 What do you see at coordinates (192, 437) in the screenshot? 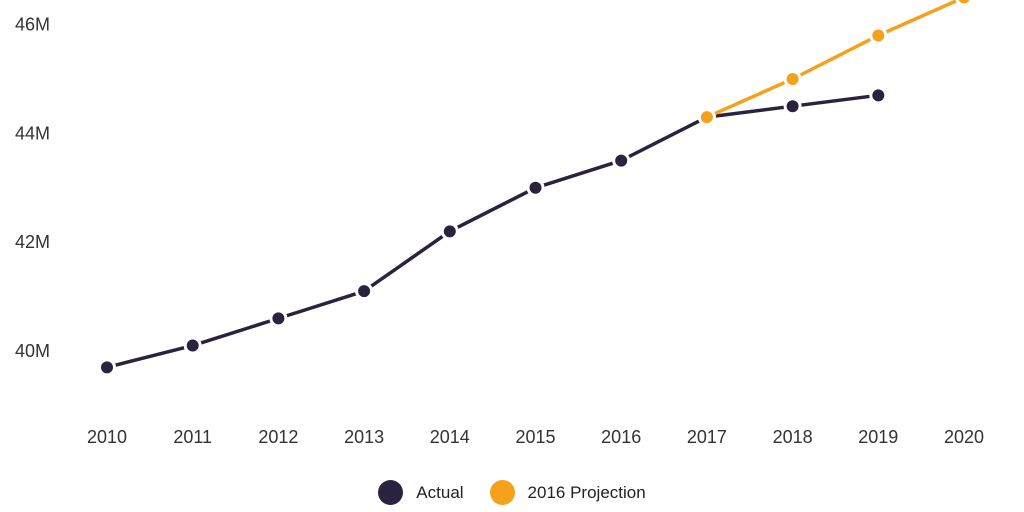
I see `x-axis-tick-label: 2011` at bounding box center [192, 437].